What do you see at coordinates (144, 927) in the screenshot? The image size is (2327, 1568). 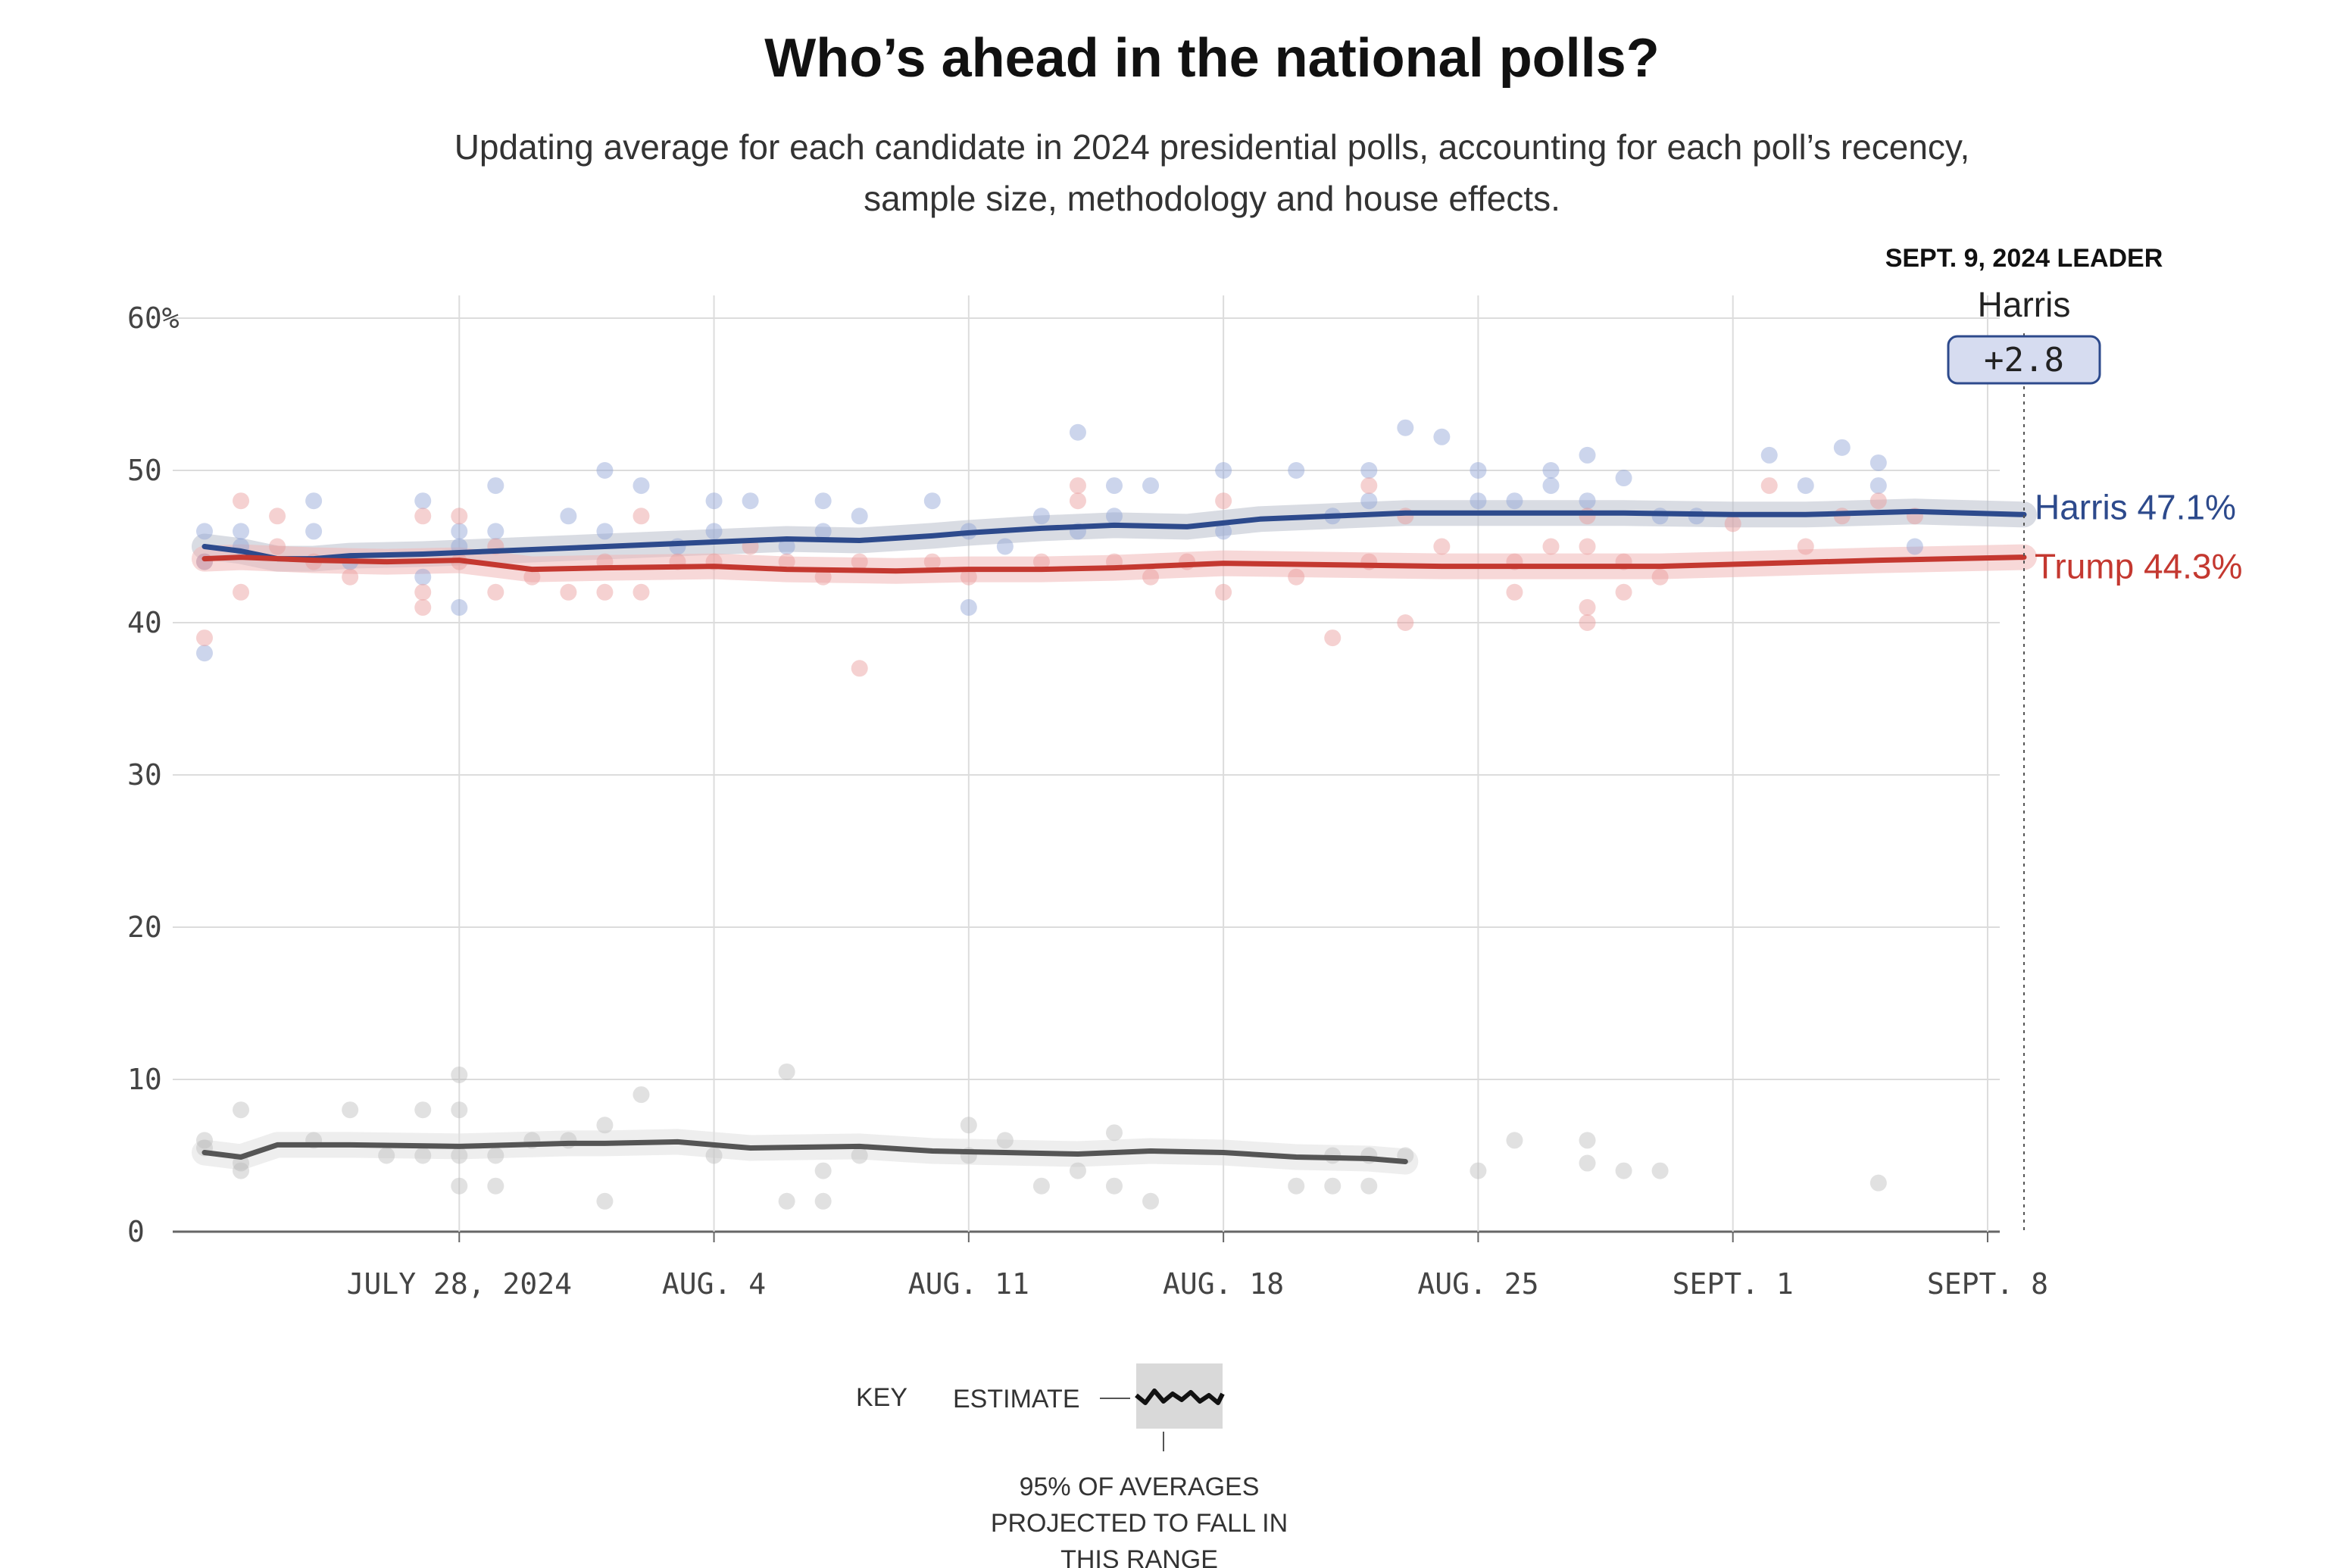 I see `y-tick-label: 20` at bounding box center [144, 927].